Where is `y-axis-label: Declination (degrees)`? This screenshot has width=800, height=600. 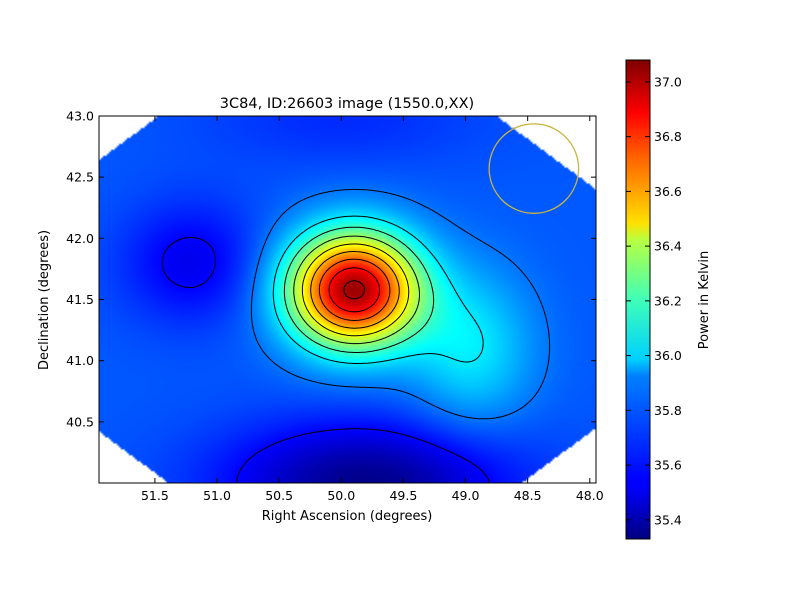 y-axis-label: Declination (degrees) is located at coordinates (44, 300).